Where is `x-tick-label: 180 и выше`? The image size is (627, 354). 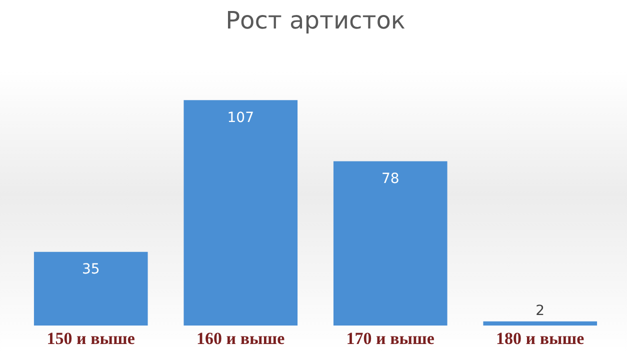 x-tick-label: 180 и выше is located at coordinates (540, 338).